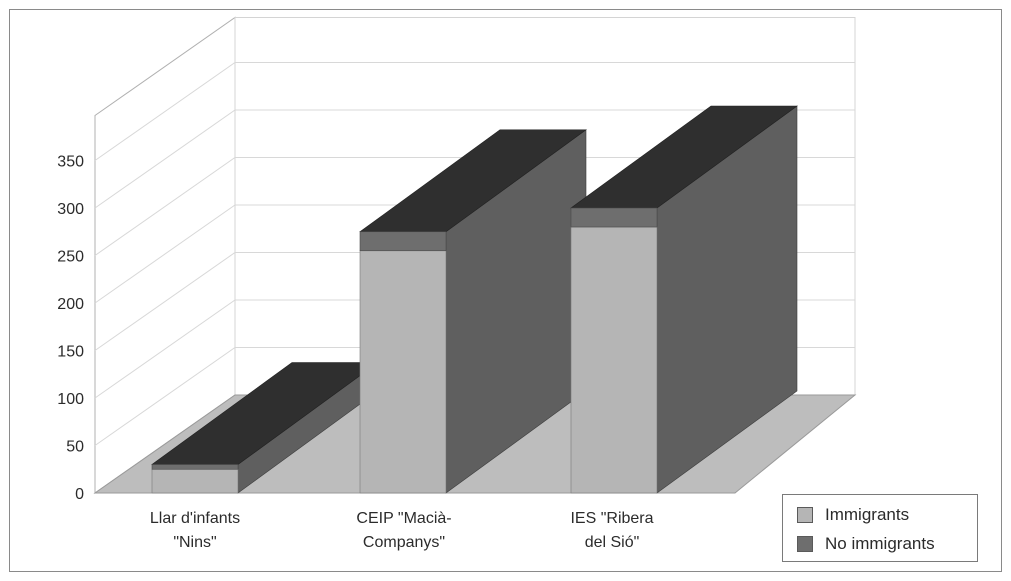 The image size is (1011, 581). Describe the element at coordinates (195, 518) in the screenshot. I see `x-tick-label-0-0: Llar d'infants` at that location.